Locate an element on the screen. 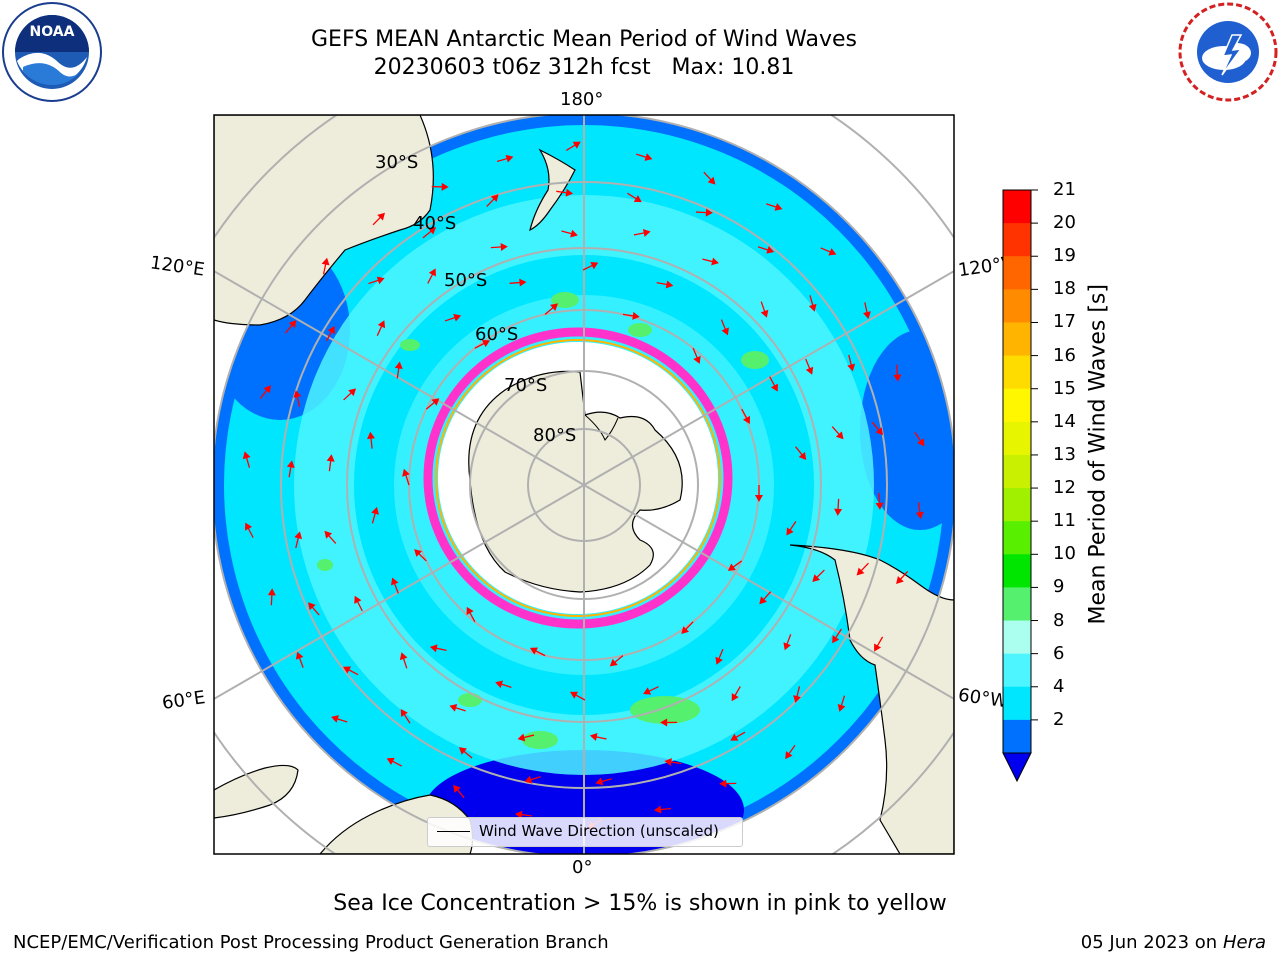 The width and height of the screenshot is (1280, 960). colorbar-tick-label: 14 is located at coordinates (1064, 421).